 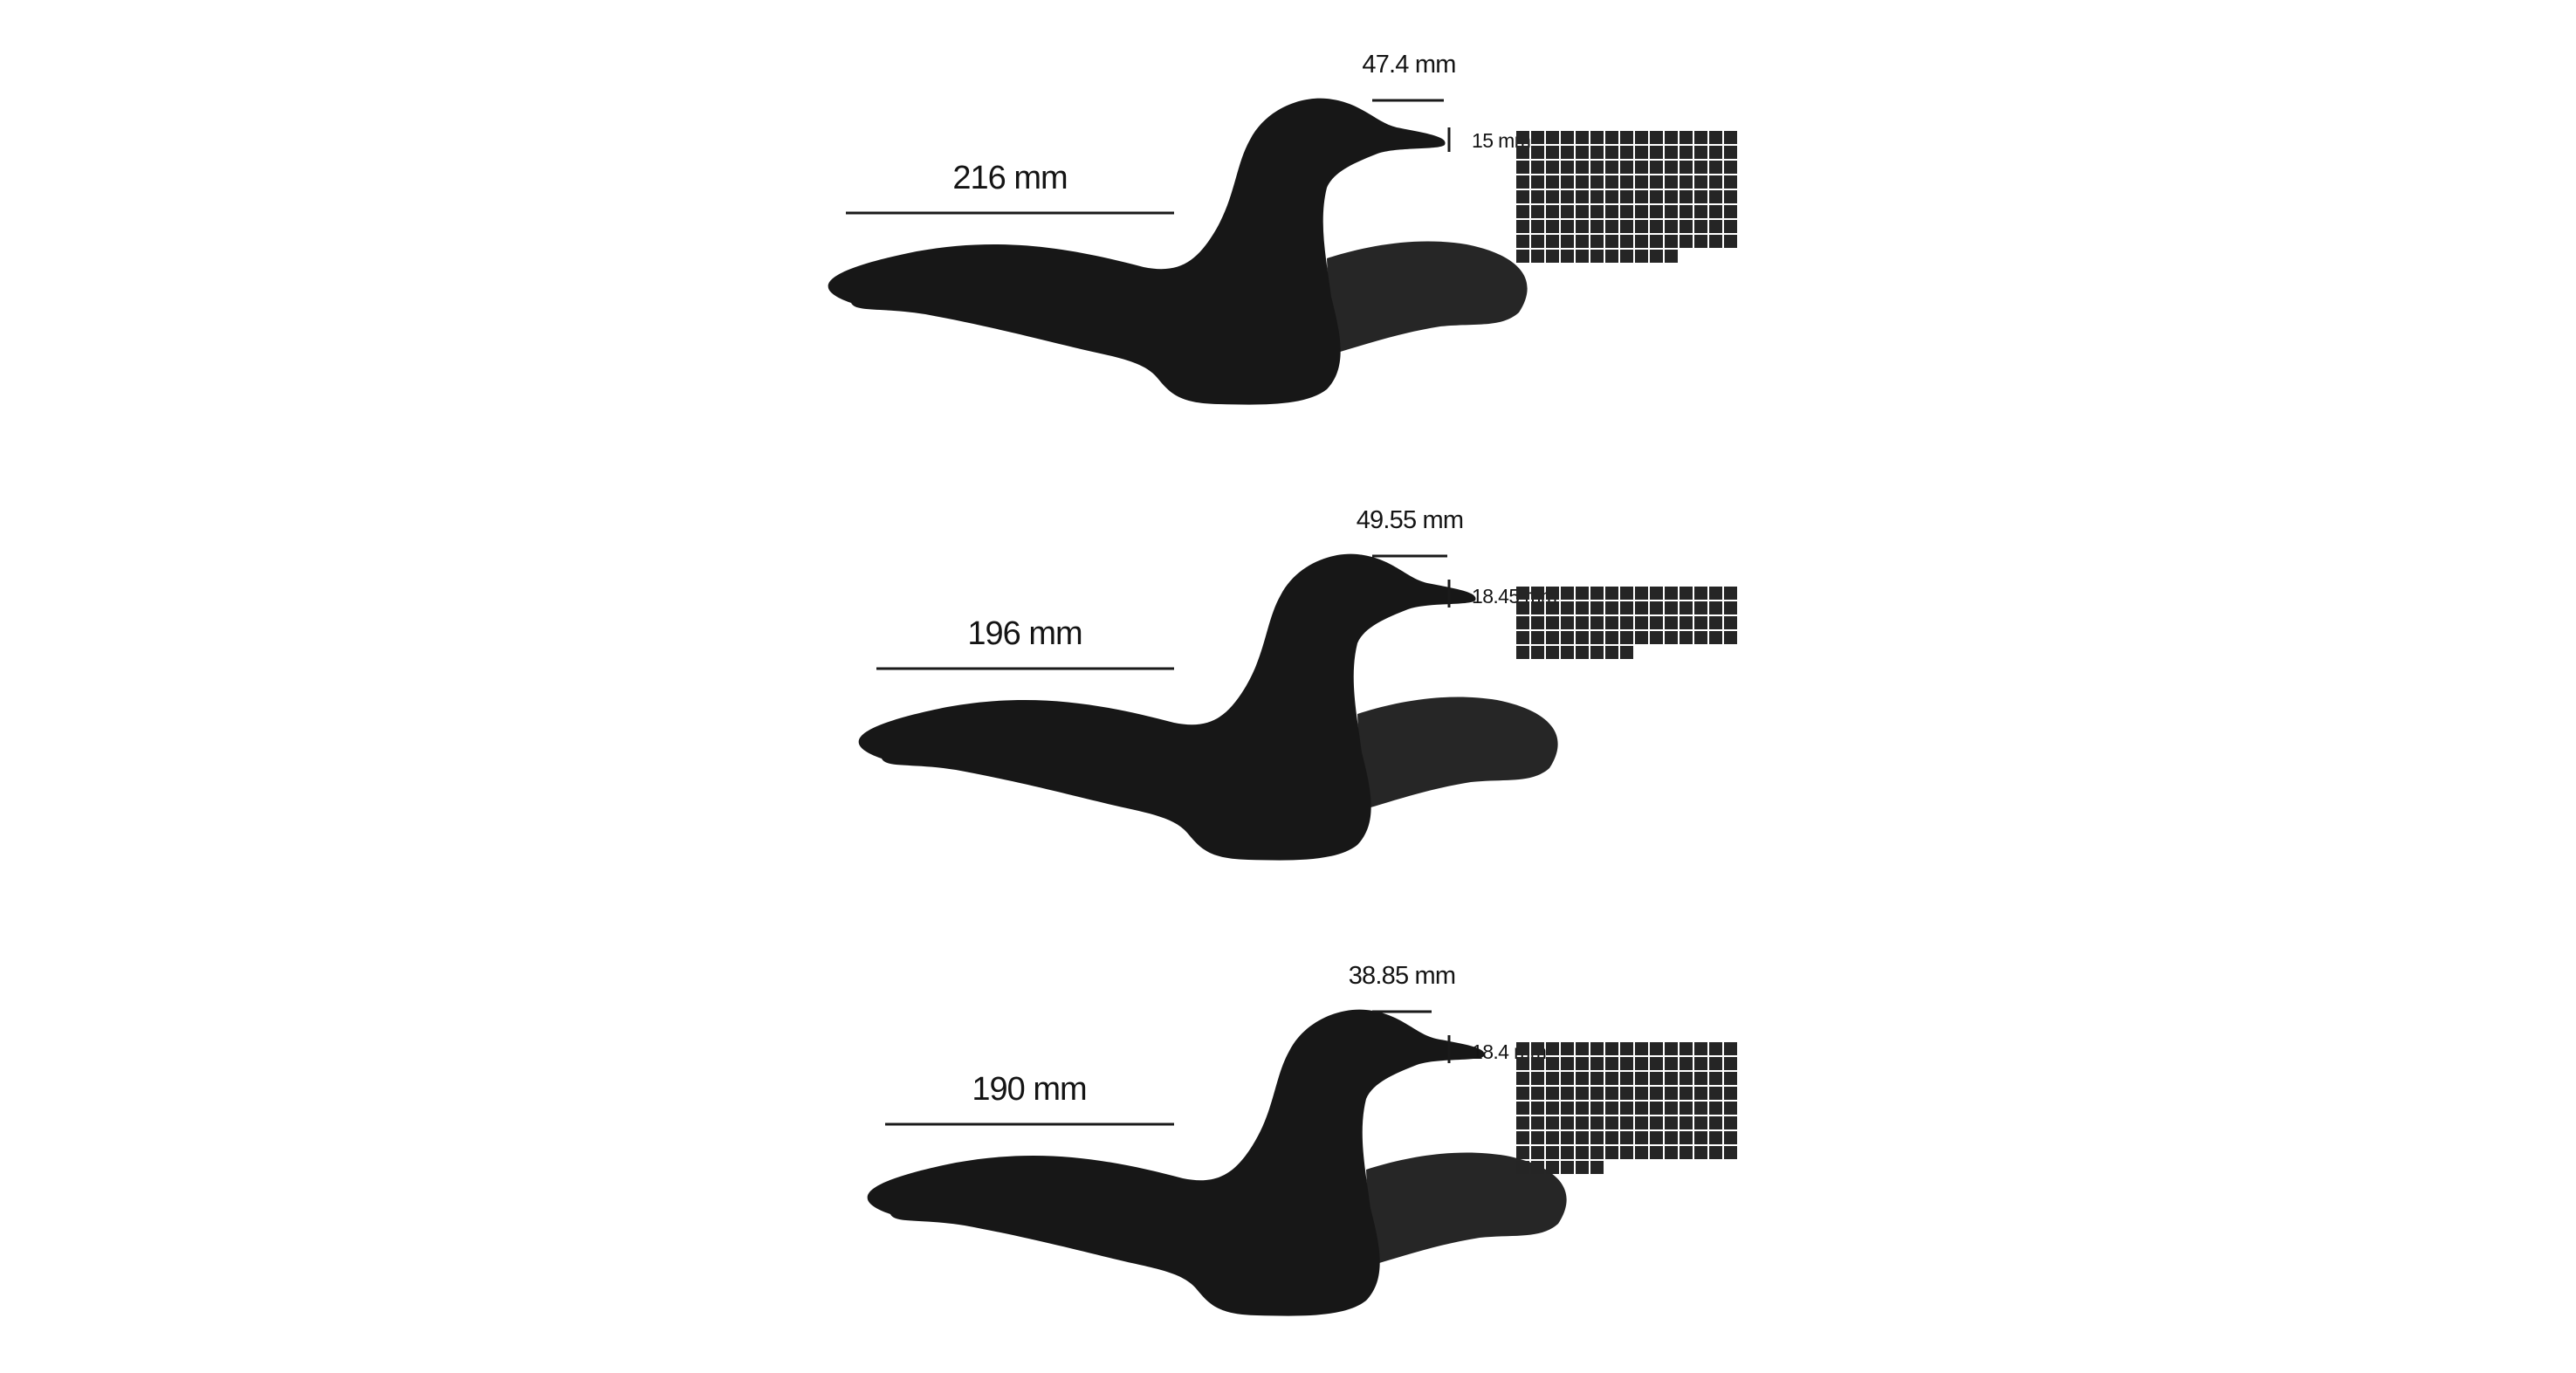 What do you see at coordinates (1029, 1089) in the screenshot?
I see `body-length-label: 190 mm` at bounding box center [1029, 1089].